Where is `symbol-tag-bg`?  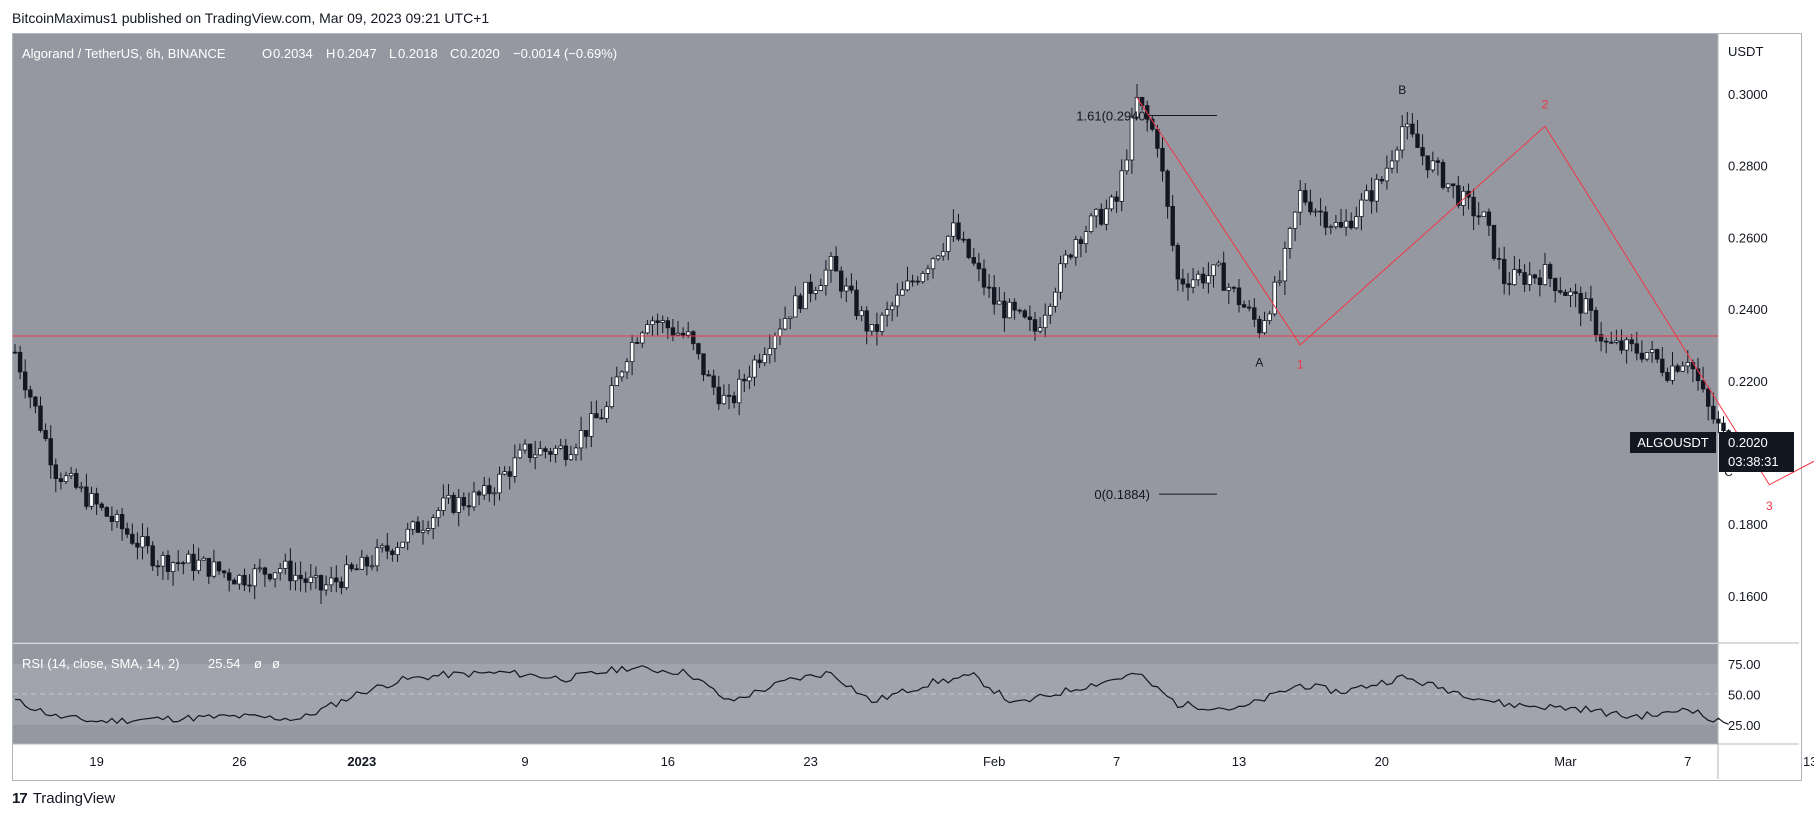 symbol-tag-bg is located at coordinates (1673, 442).